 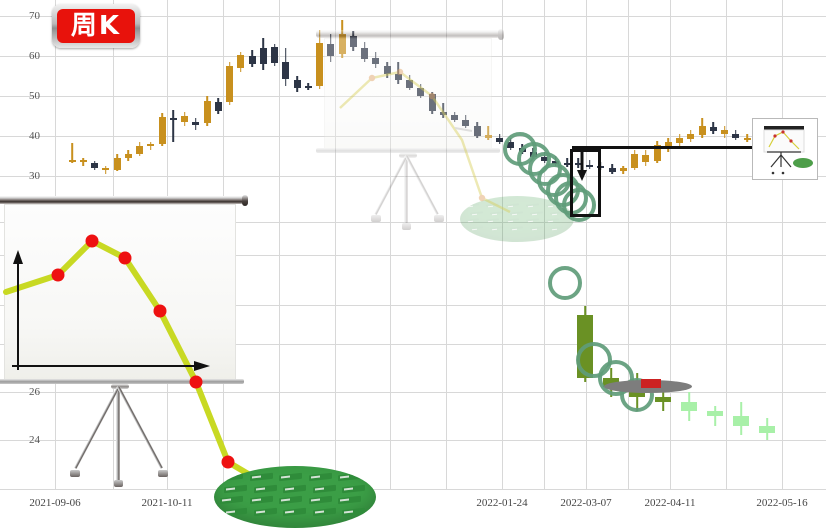 I want to click on x-axis-tick: 2022-04-11, so click(x=670, y=503).